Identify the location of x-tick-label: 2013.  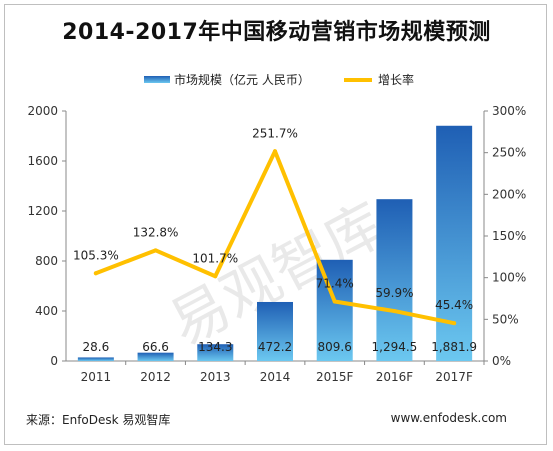
(215, 377).